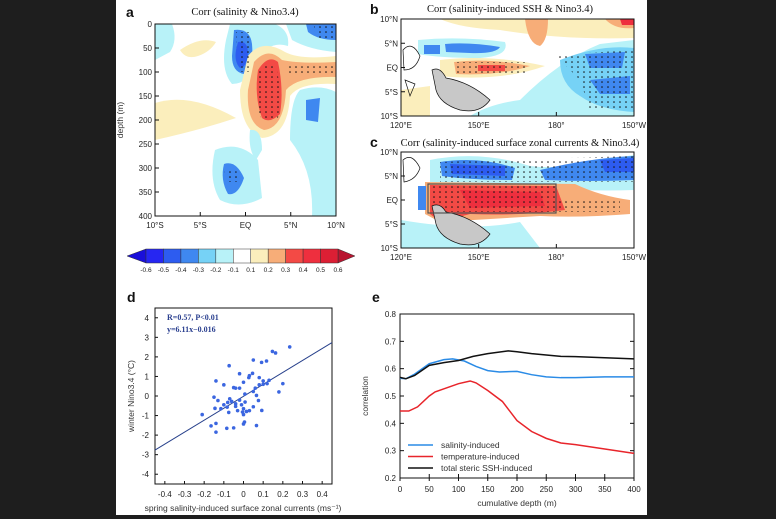  Describe the element at coordinates (389, 152) in the screenshot. I see `panel-c-y-tick-label: 10°N` at that location.